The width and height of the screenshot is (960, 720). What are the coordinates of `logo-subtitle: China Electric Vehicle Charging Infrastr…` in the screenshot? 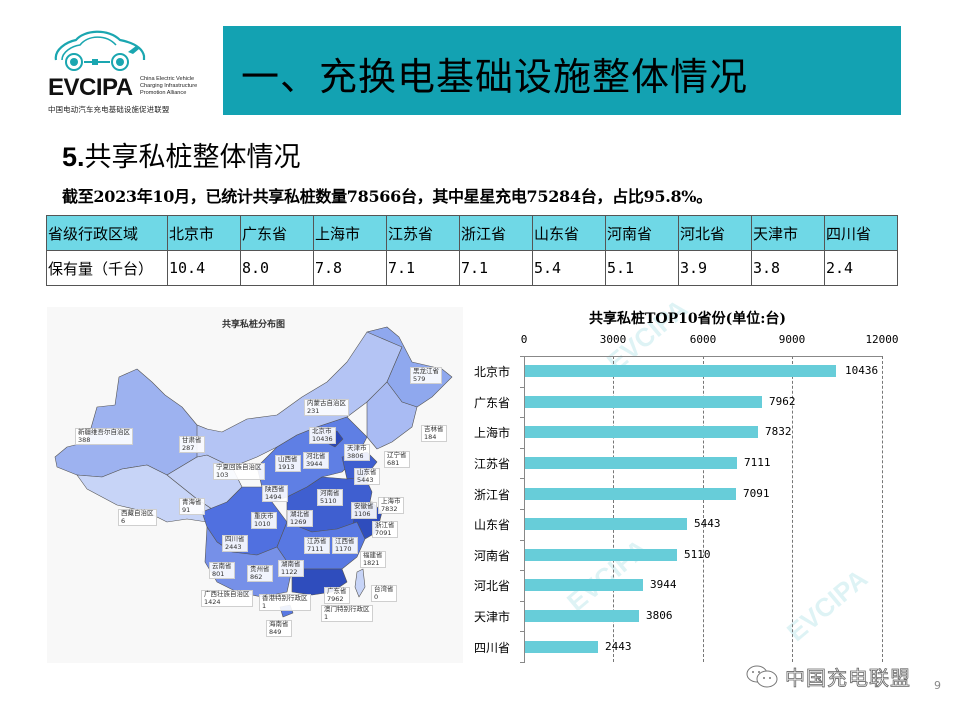 It's located at (175, 86).